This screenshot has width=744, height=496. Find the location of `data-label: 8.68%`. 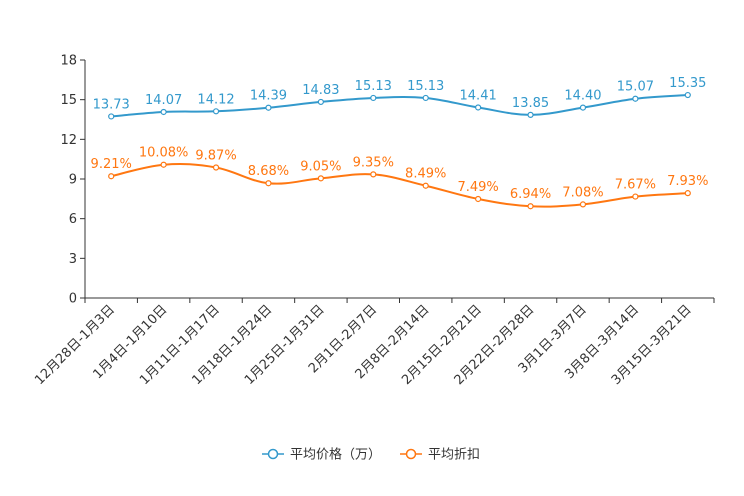

data-label: 8.68% is located at coordinates (268, 171).